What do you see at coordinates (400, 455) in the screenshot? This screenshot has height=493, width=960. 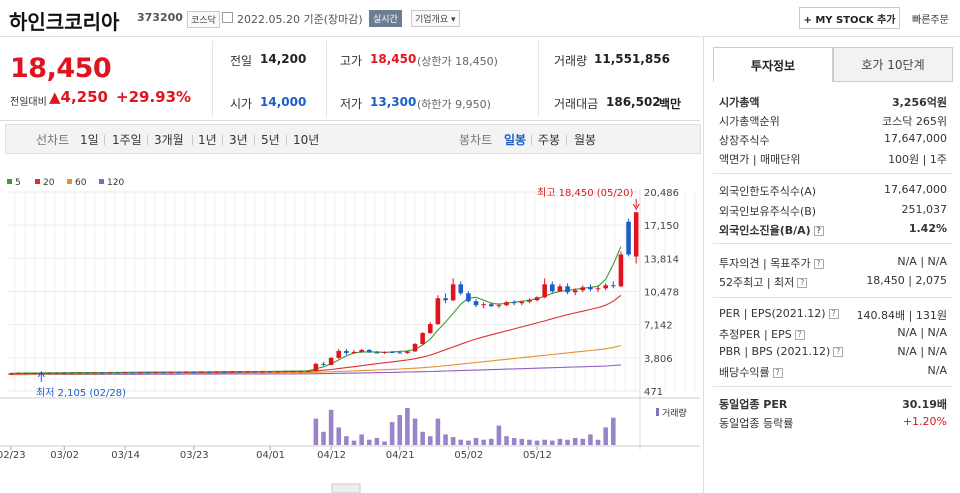 I see `x-tick-label: 04/21` at bounding box center [400, 455].